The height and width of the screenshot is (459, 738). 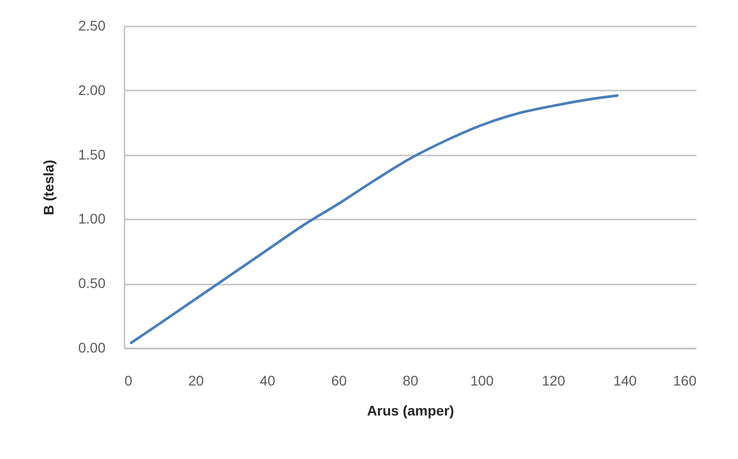 I want to click on x-tick-label: 140, so click(x=625, y=380).